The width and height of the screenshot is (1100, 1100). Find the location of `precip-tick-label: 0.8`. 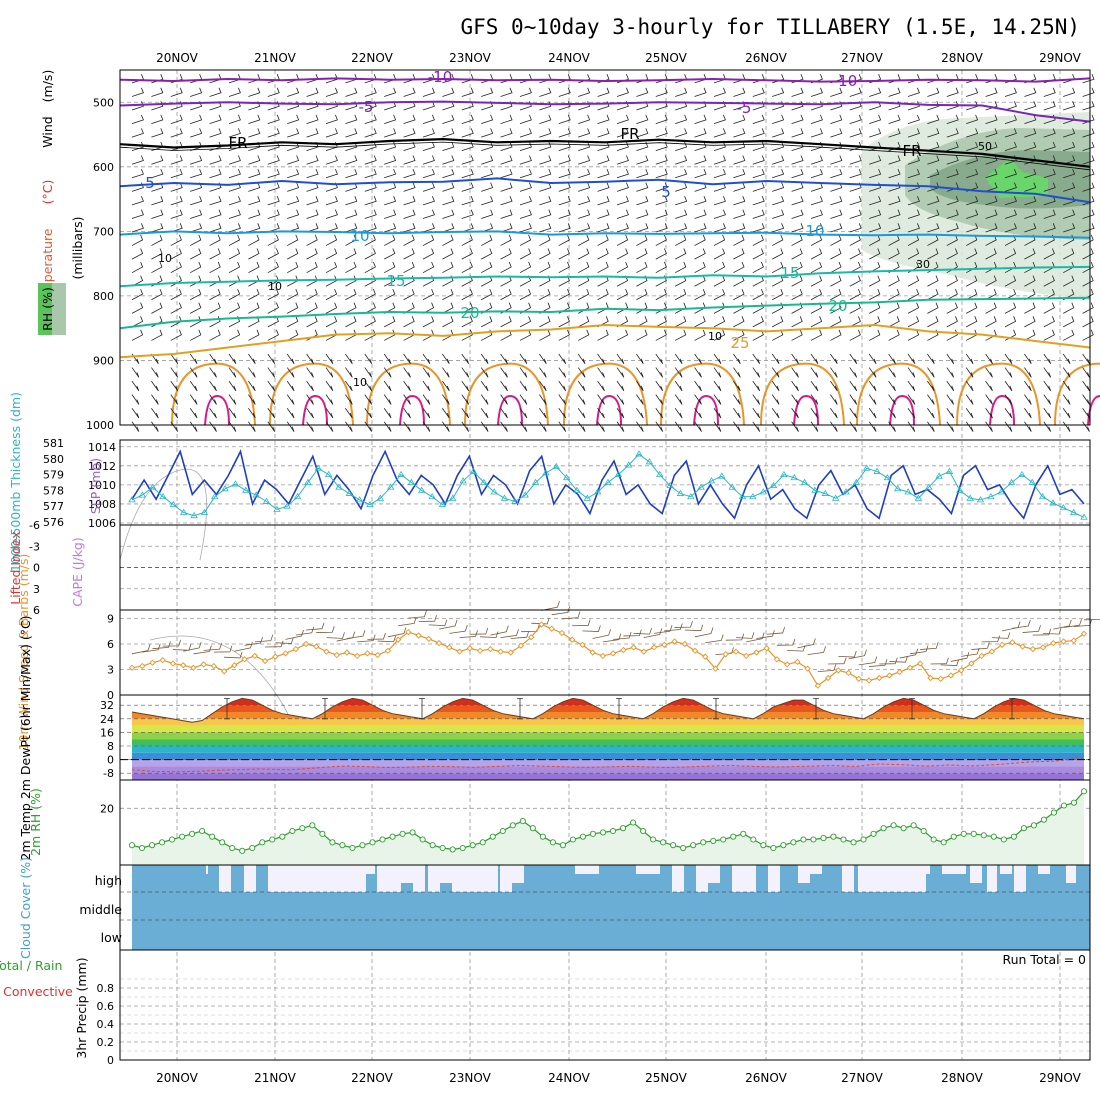

precip-tick-label: 0.8 is located at coordinates (106, 988).